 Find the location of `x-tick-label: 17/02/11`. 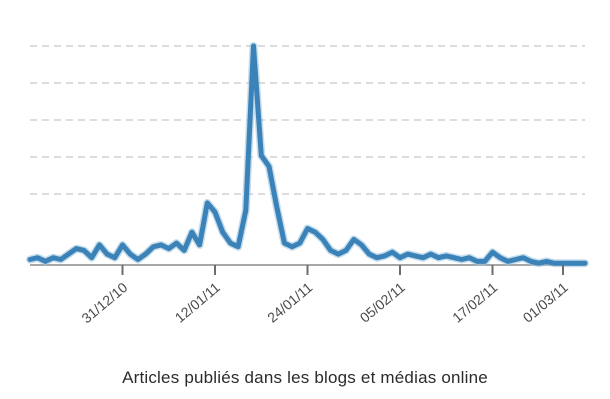

x-tick-label: 17/02/11 is located at coordinates (474, 302).